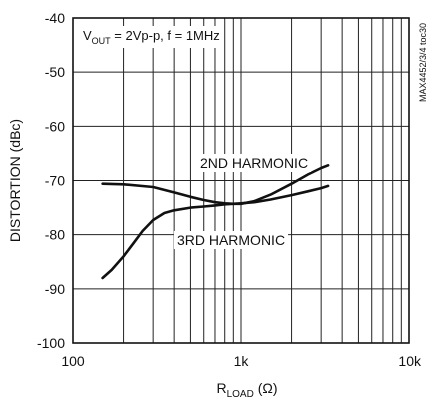  What do you see at coordinates (51, 343) in the screenshot?
I see `y-tick-label: -100` at bounding box center [51, 343].